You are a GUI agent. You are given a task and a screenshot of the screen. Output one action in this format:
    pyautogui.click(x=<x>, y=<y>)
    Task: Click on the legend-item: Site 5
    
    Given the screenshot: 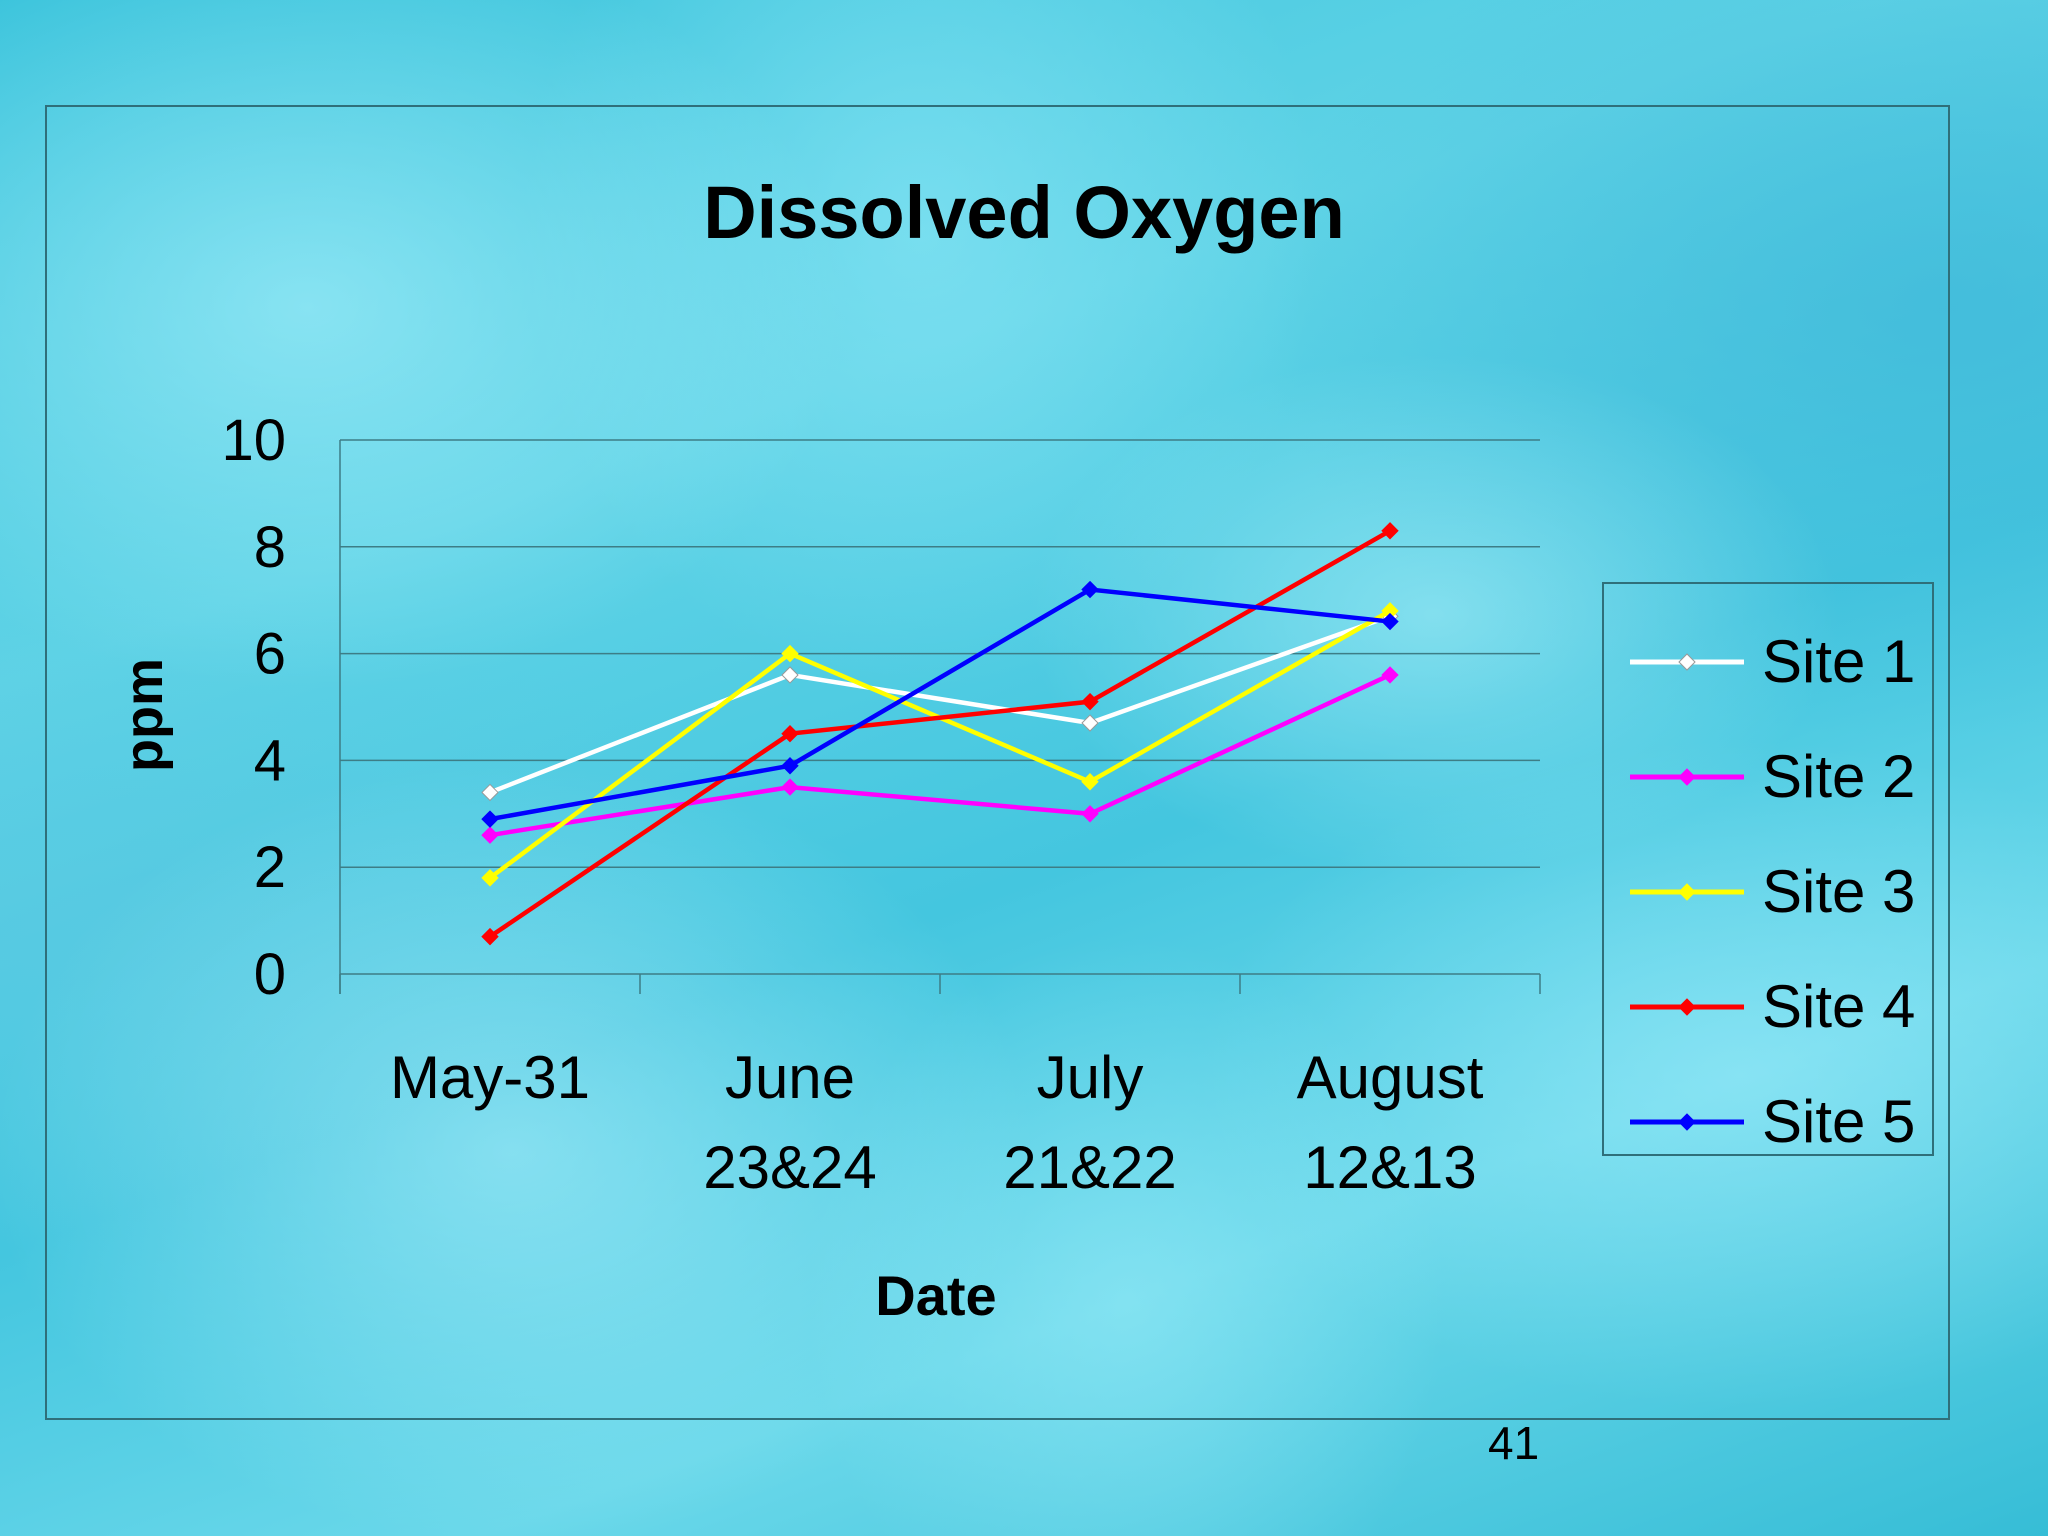 What is the action you would take?
    pyautogui.click(x=1769, y=1122)
    